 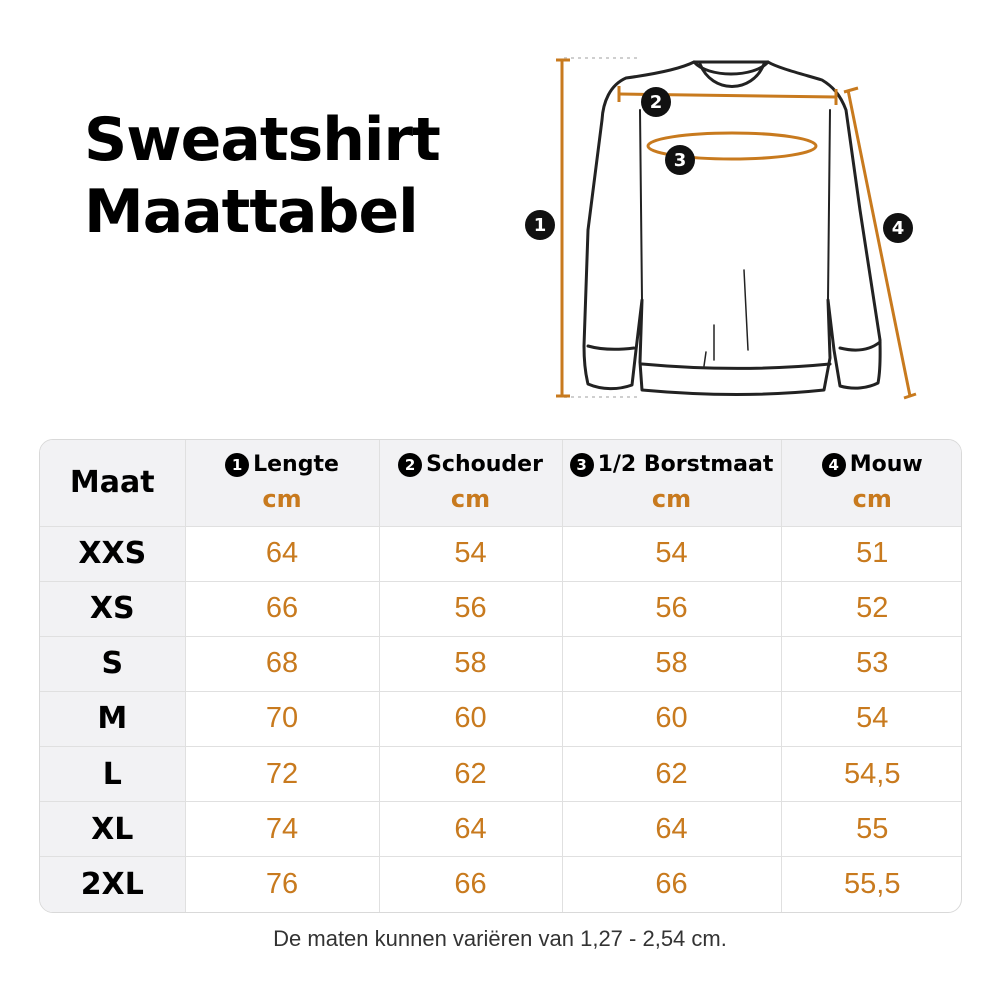 What do you see at coordinates (113, 719) in the screenshot?
I see `size-cell: M` at bounding box center [113, 719].